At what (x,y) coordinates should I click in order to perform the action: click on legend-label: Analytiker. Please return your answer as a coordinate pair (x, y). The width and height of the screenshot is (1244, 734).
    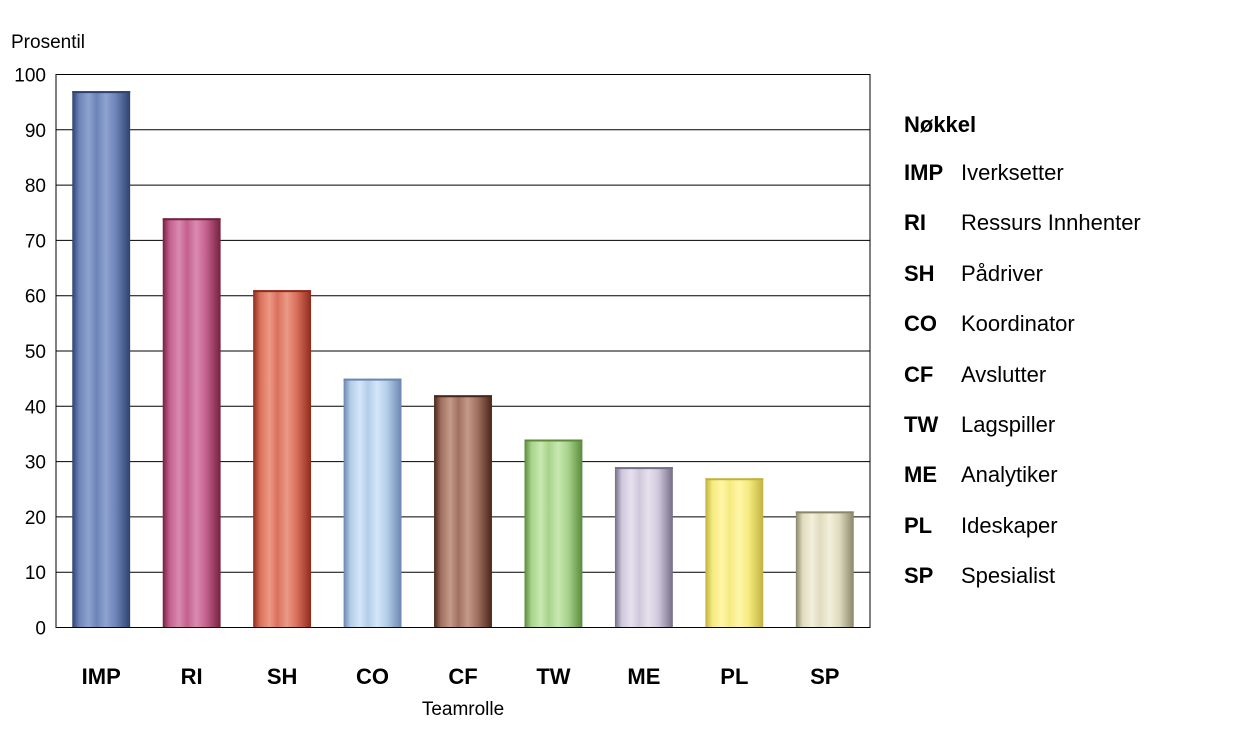
    Looking at the image, I should click on (1009, 475).